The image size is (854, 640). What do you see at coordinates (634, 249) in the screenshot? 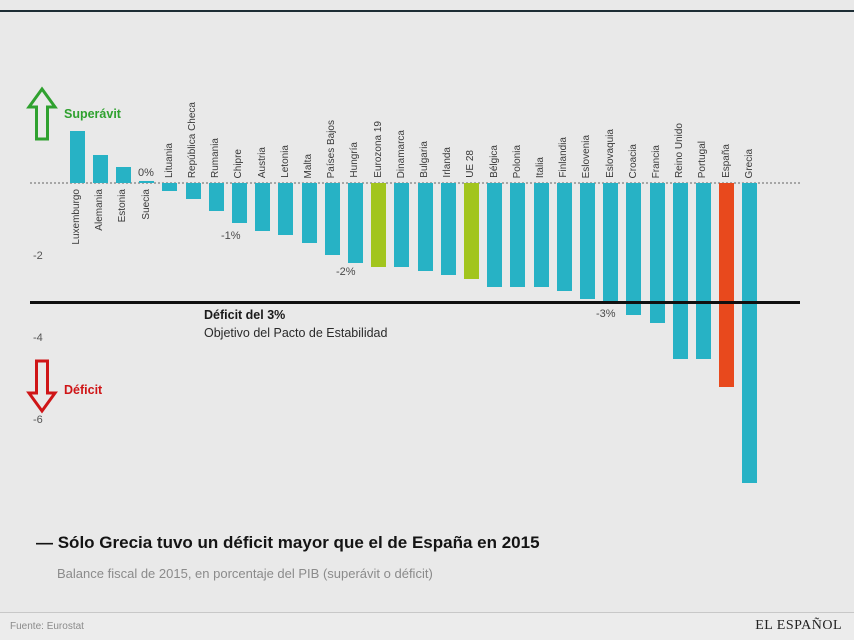
I see `bar-croacia` at bounding box center [634, 249].